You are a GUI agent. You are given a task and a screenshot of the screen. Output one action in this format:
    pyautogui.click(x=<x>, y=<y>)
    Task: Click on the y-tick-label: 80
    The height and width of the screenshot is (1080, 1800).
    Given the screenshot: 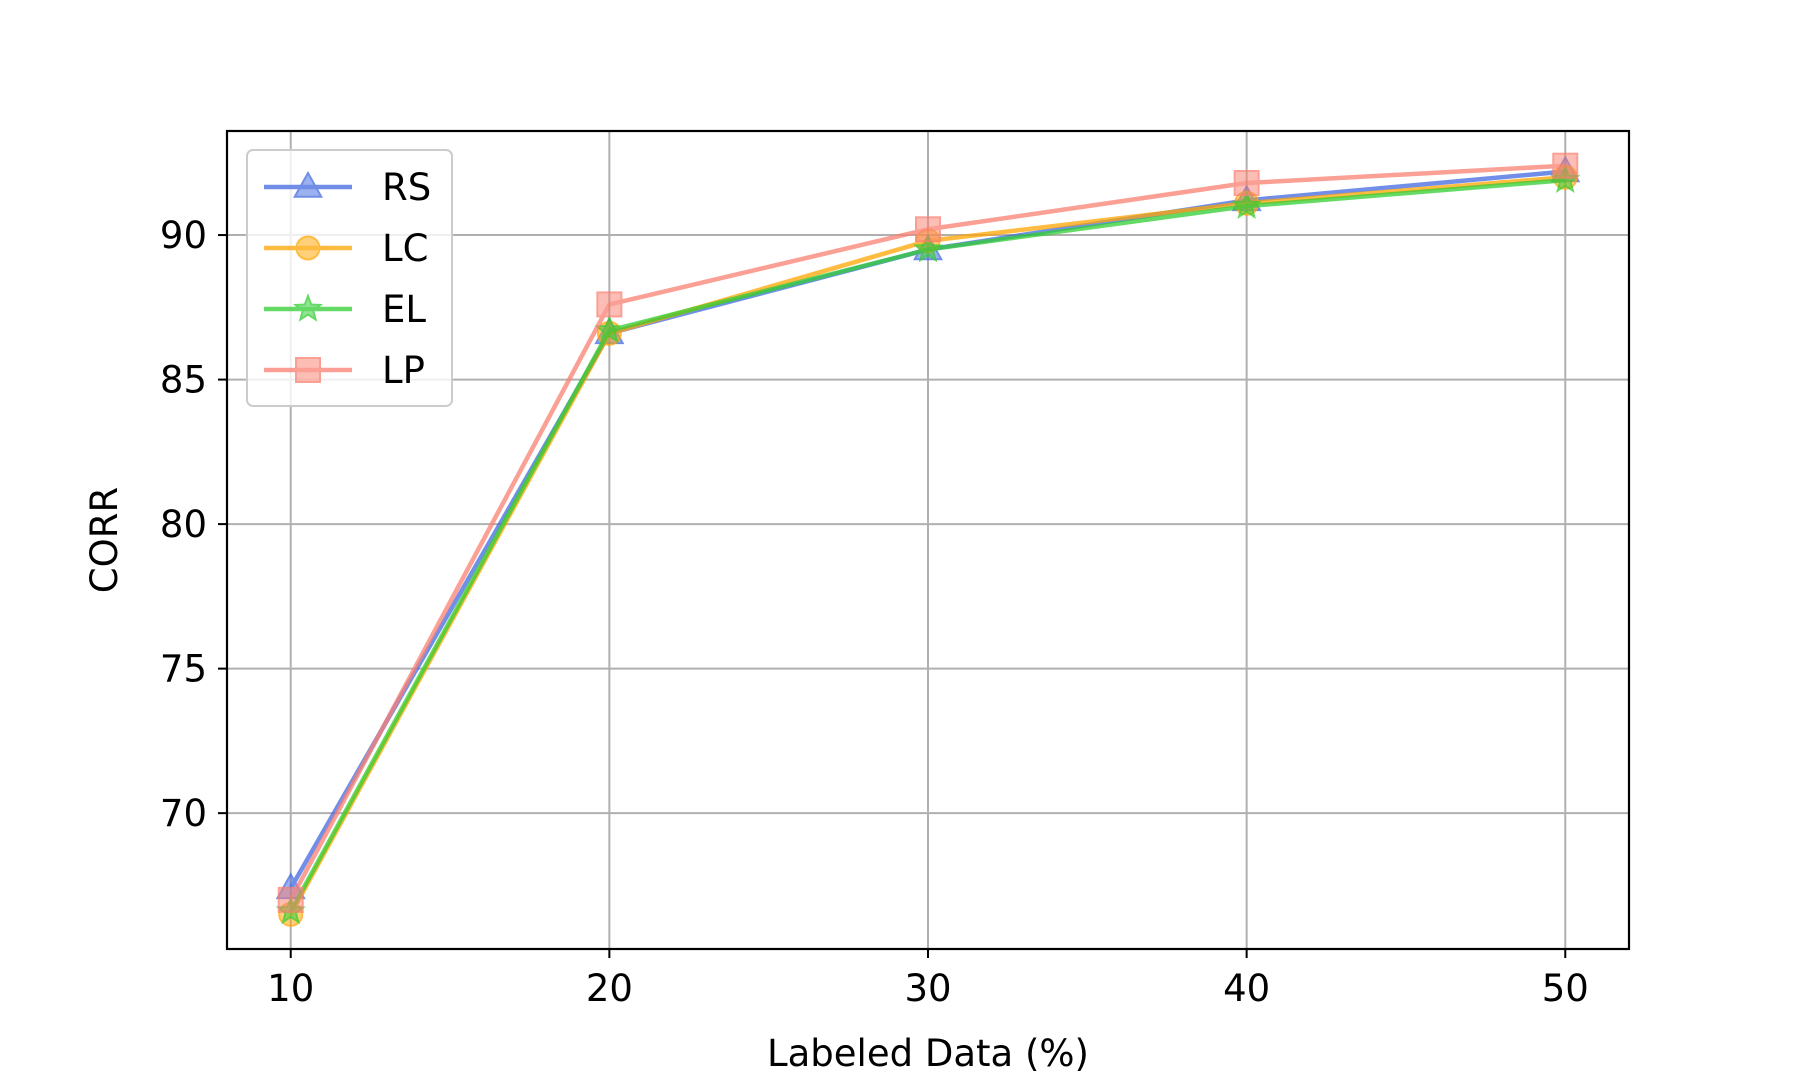 What is the action you would take?
    pyautogui.click(x=183, y=524)
    